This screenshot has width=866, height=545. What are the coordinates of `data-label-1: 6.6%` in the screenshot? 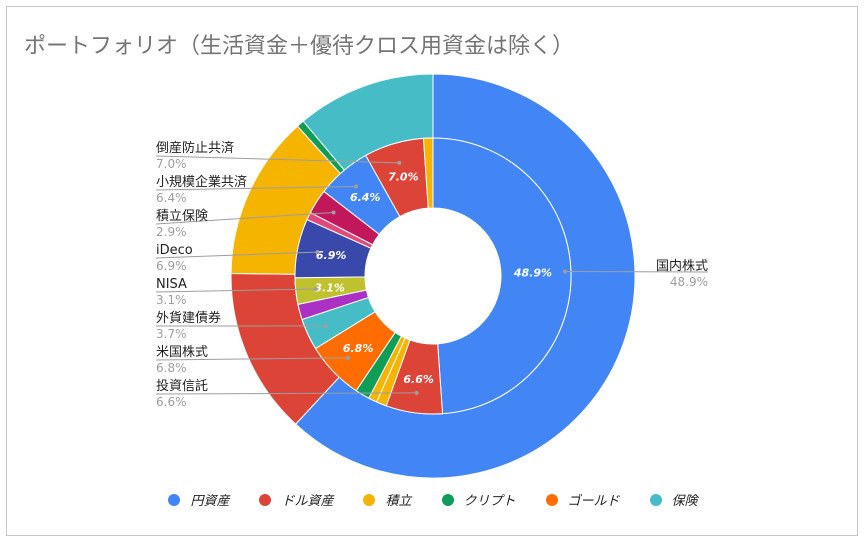 It's located at (418, 379).